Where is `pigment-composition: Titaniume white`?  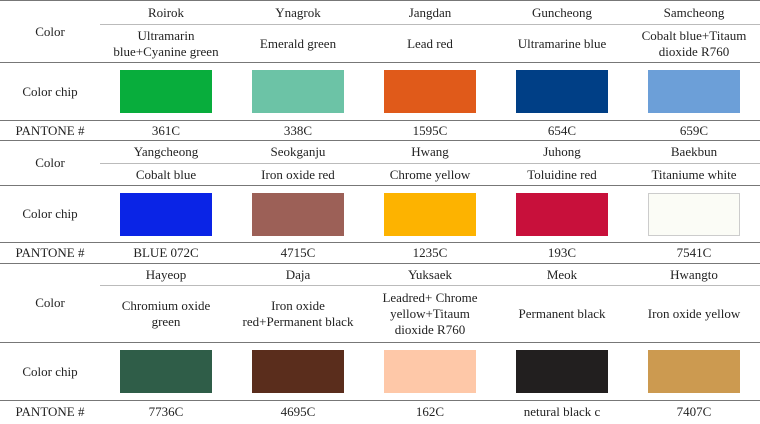
pigment-composition: Titaniume white is located at coordinates (694, 174).